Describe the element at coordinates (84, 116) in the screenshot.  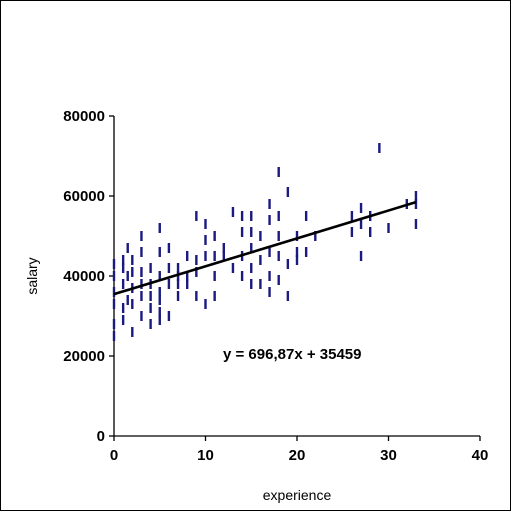
I see `y-tick-label: 80000` at that location.